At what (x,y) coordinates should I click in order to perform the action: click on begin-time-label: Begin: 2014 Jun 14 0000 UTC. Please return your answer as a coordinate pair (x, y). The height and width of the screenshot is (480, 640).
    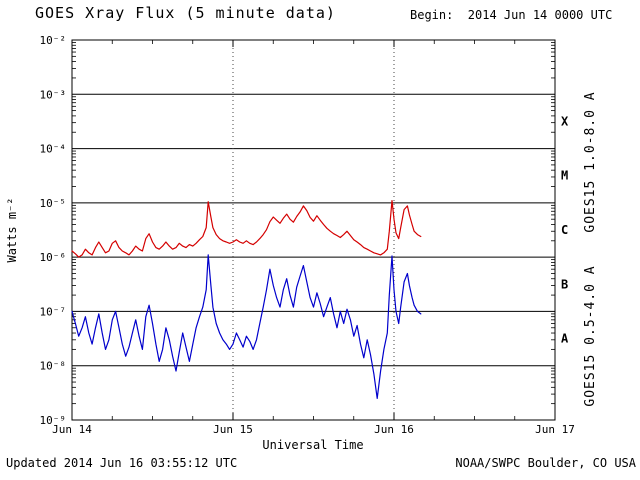
    Looking at the image, I should click on (511, 15).